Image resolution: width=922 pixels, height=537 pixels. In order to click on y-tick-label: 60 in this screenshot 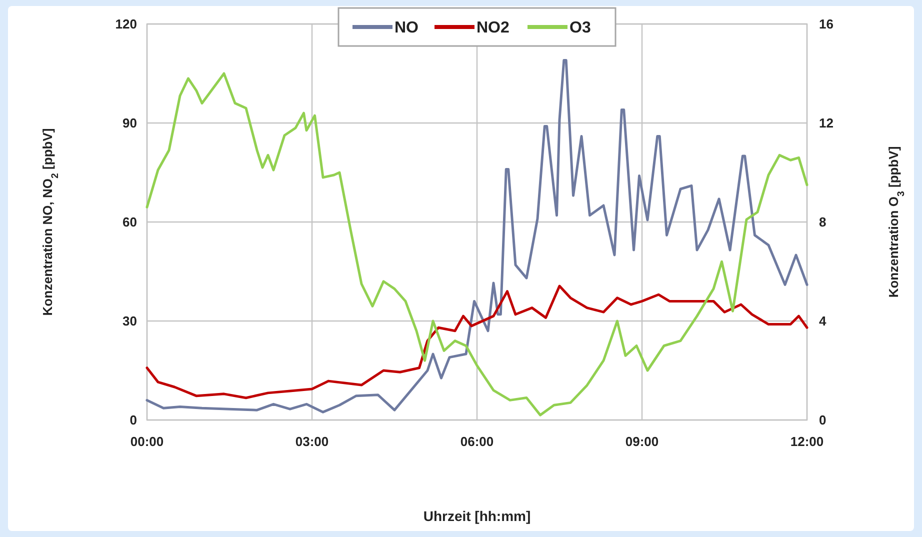, I will do `click(129, 222)`.